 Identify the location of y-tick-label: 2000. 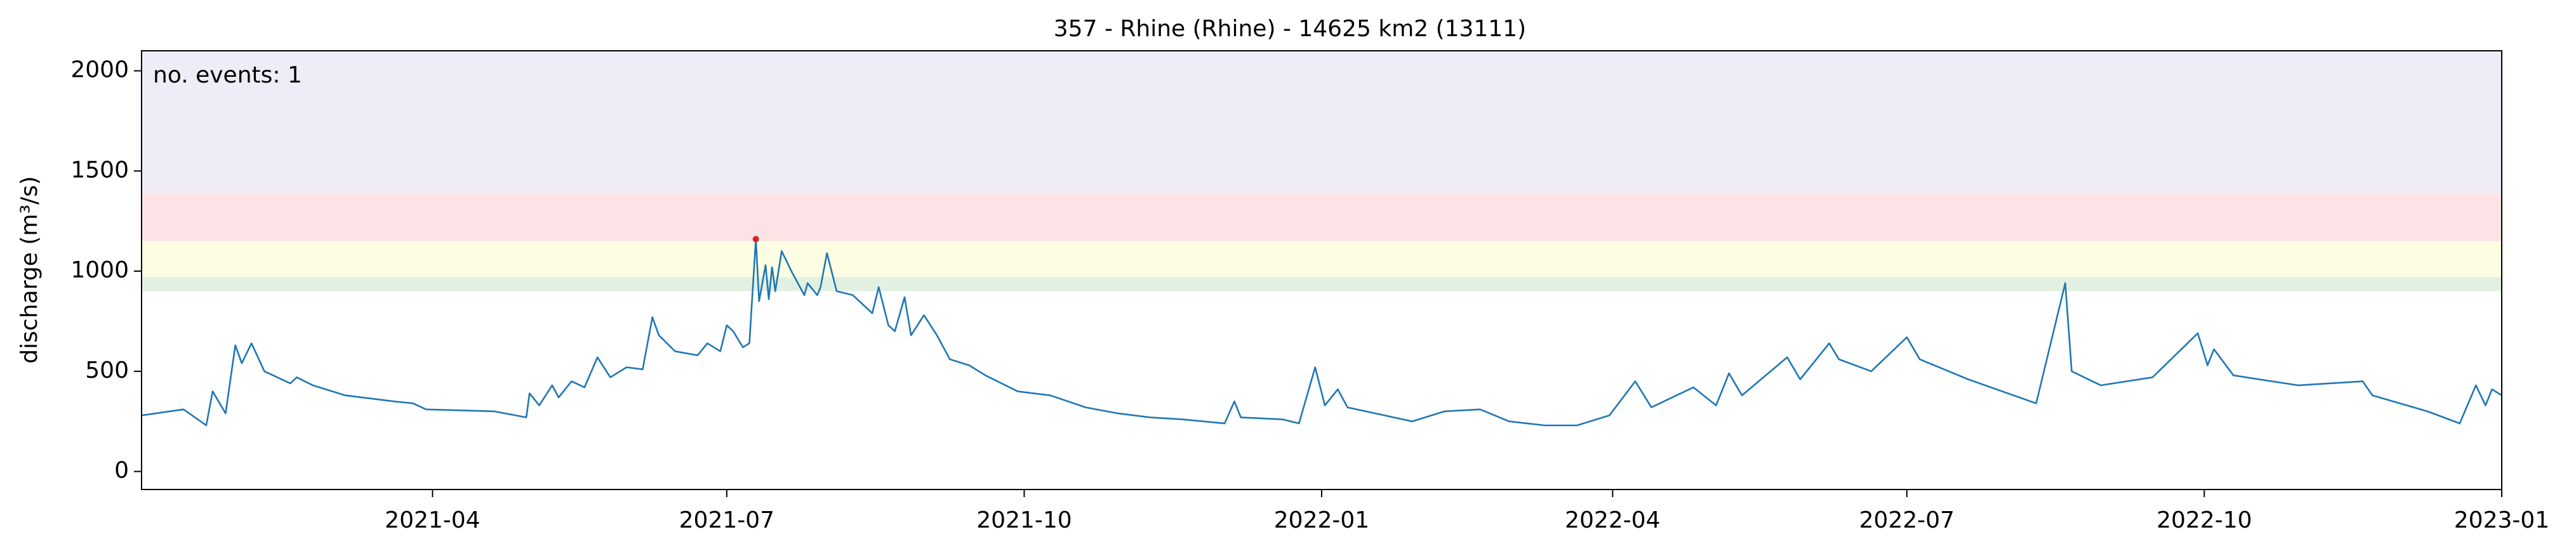
(99, 70).